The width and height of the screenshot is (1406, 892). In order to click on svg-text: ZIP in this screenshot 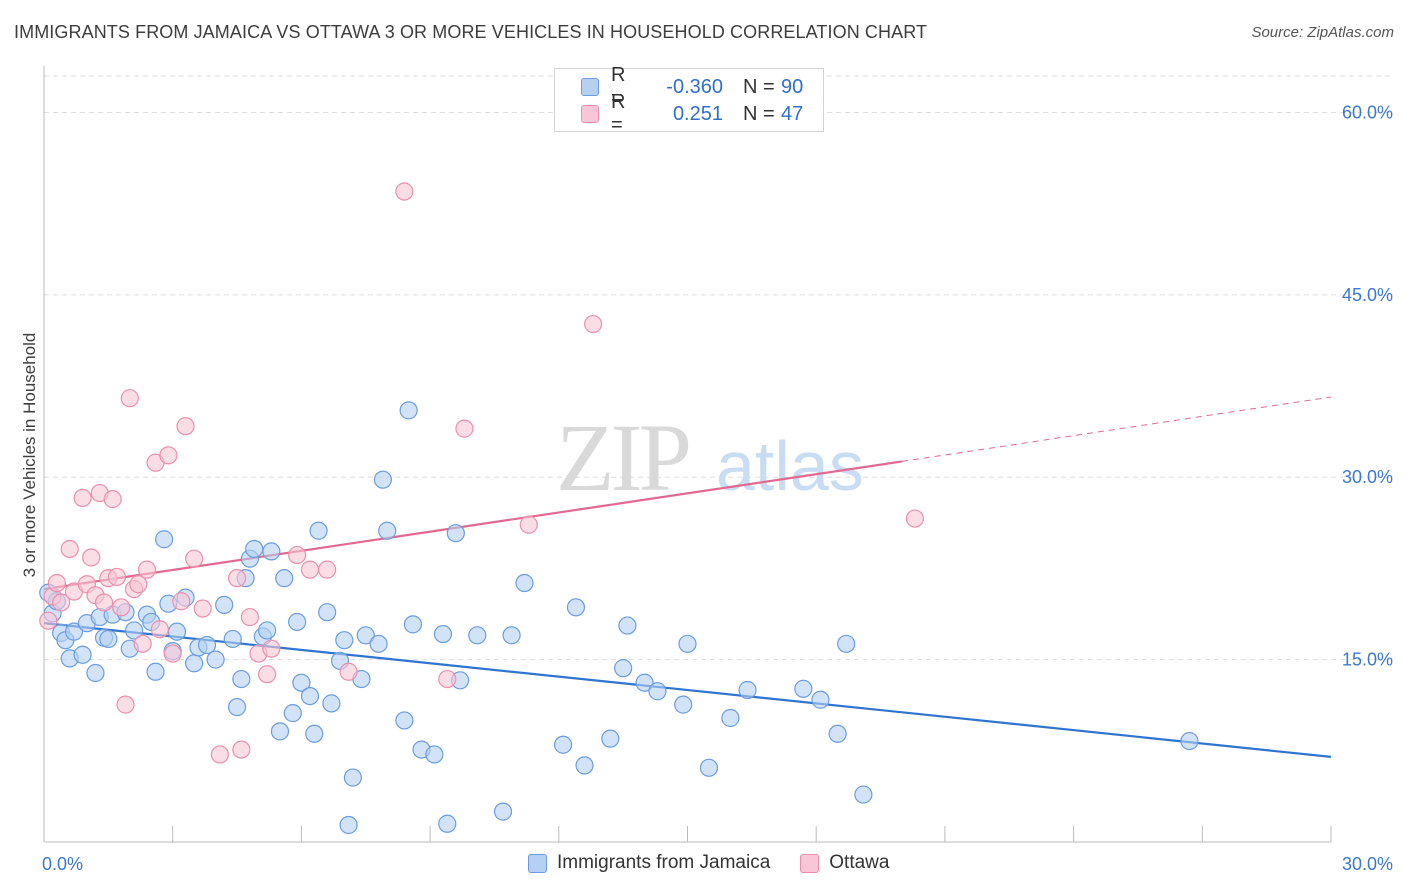, I will do `click(622, 457)`.